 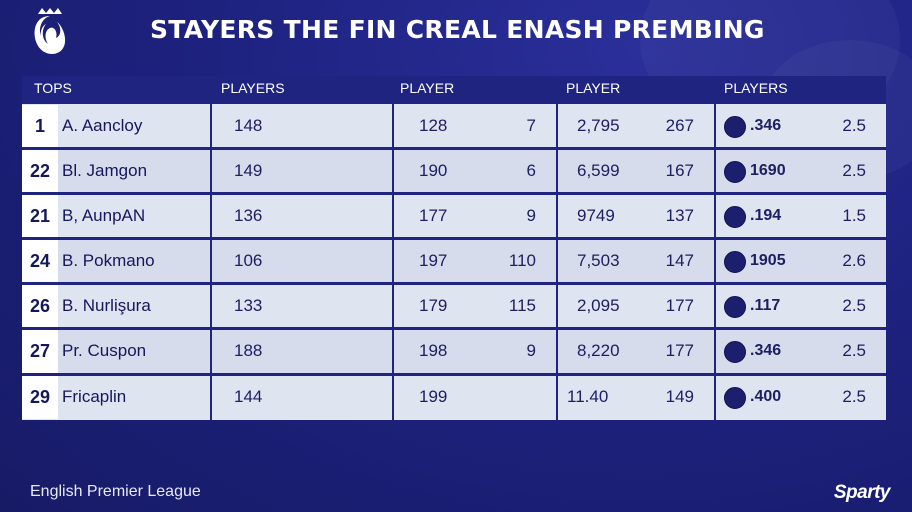 What do you see at coordinates (105, 170) in the screenshot?
I see `player-name: Bl. Jamgon` at bounding box center [105, 170].